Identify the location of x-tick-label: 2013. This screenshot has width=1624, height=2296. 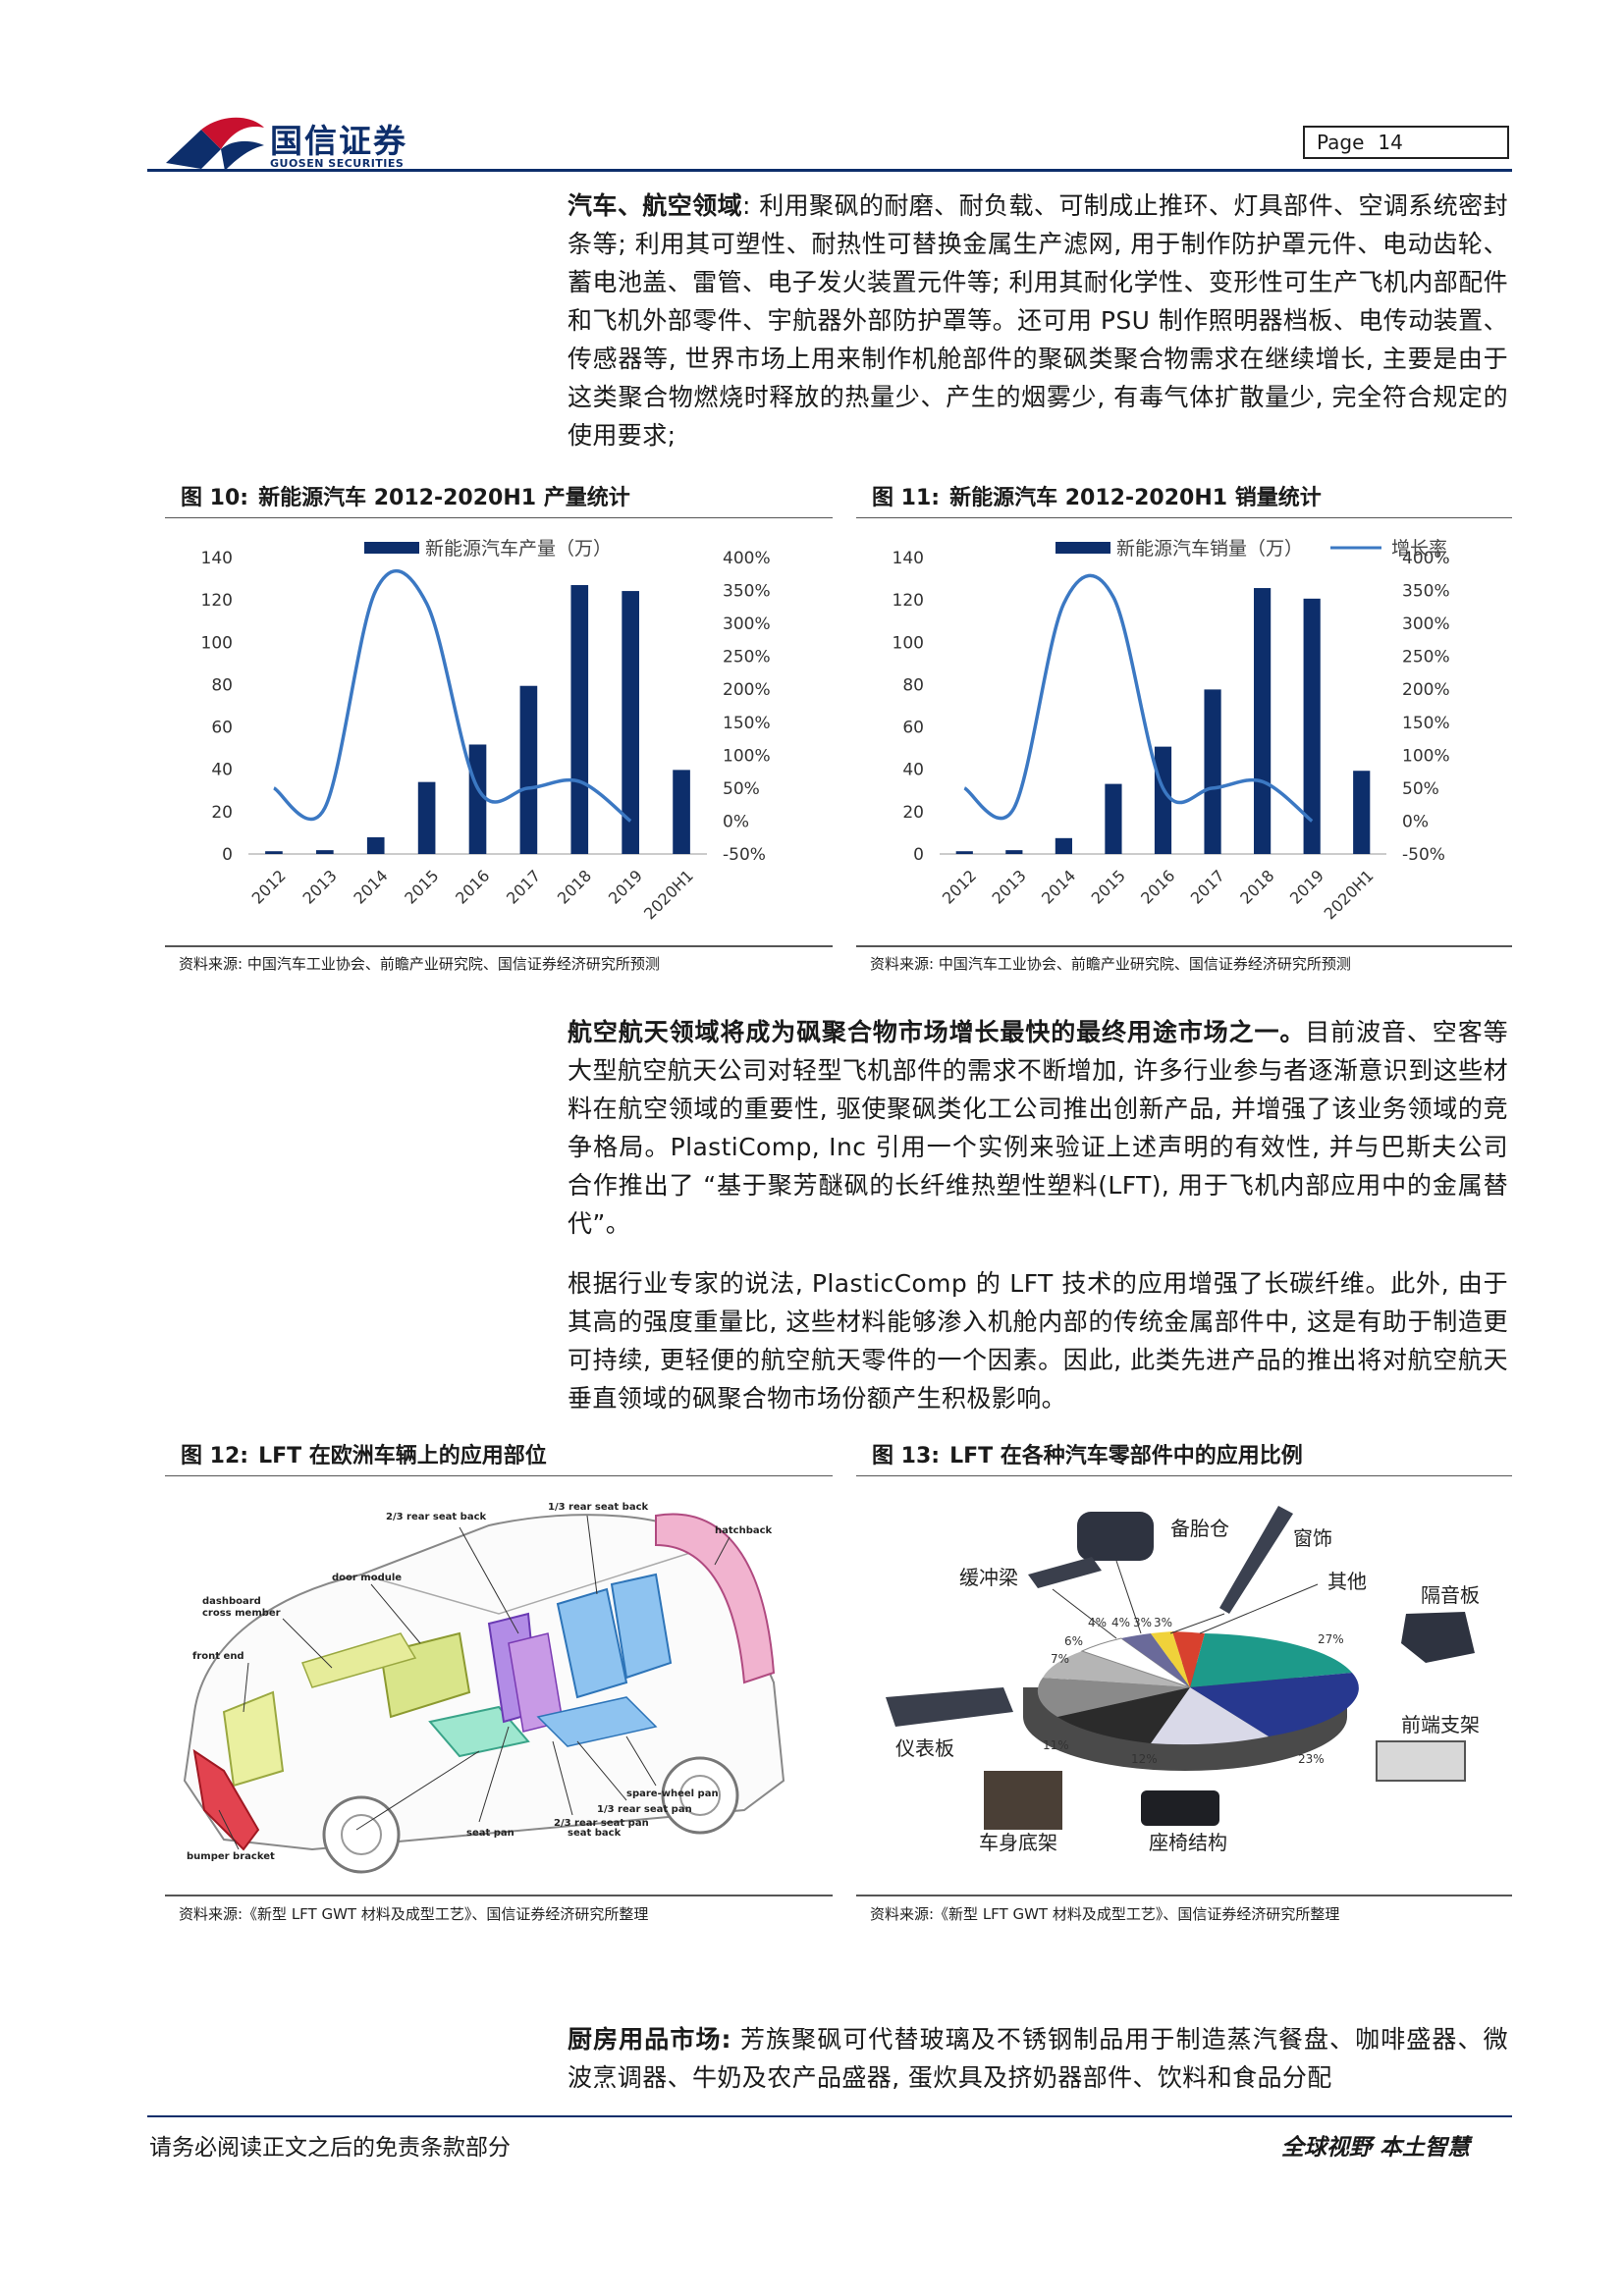
(1009, 886).